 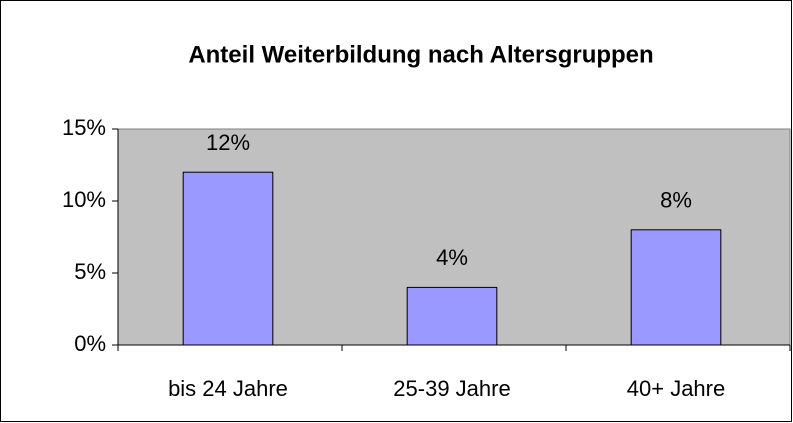 What do you see at coordinates (420, 54) in the screenshot?
I see `chart-title: Anteil Weiterbildung nach Altersgruppen` at bounding box center [420, 54].